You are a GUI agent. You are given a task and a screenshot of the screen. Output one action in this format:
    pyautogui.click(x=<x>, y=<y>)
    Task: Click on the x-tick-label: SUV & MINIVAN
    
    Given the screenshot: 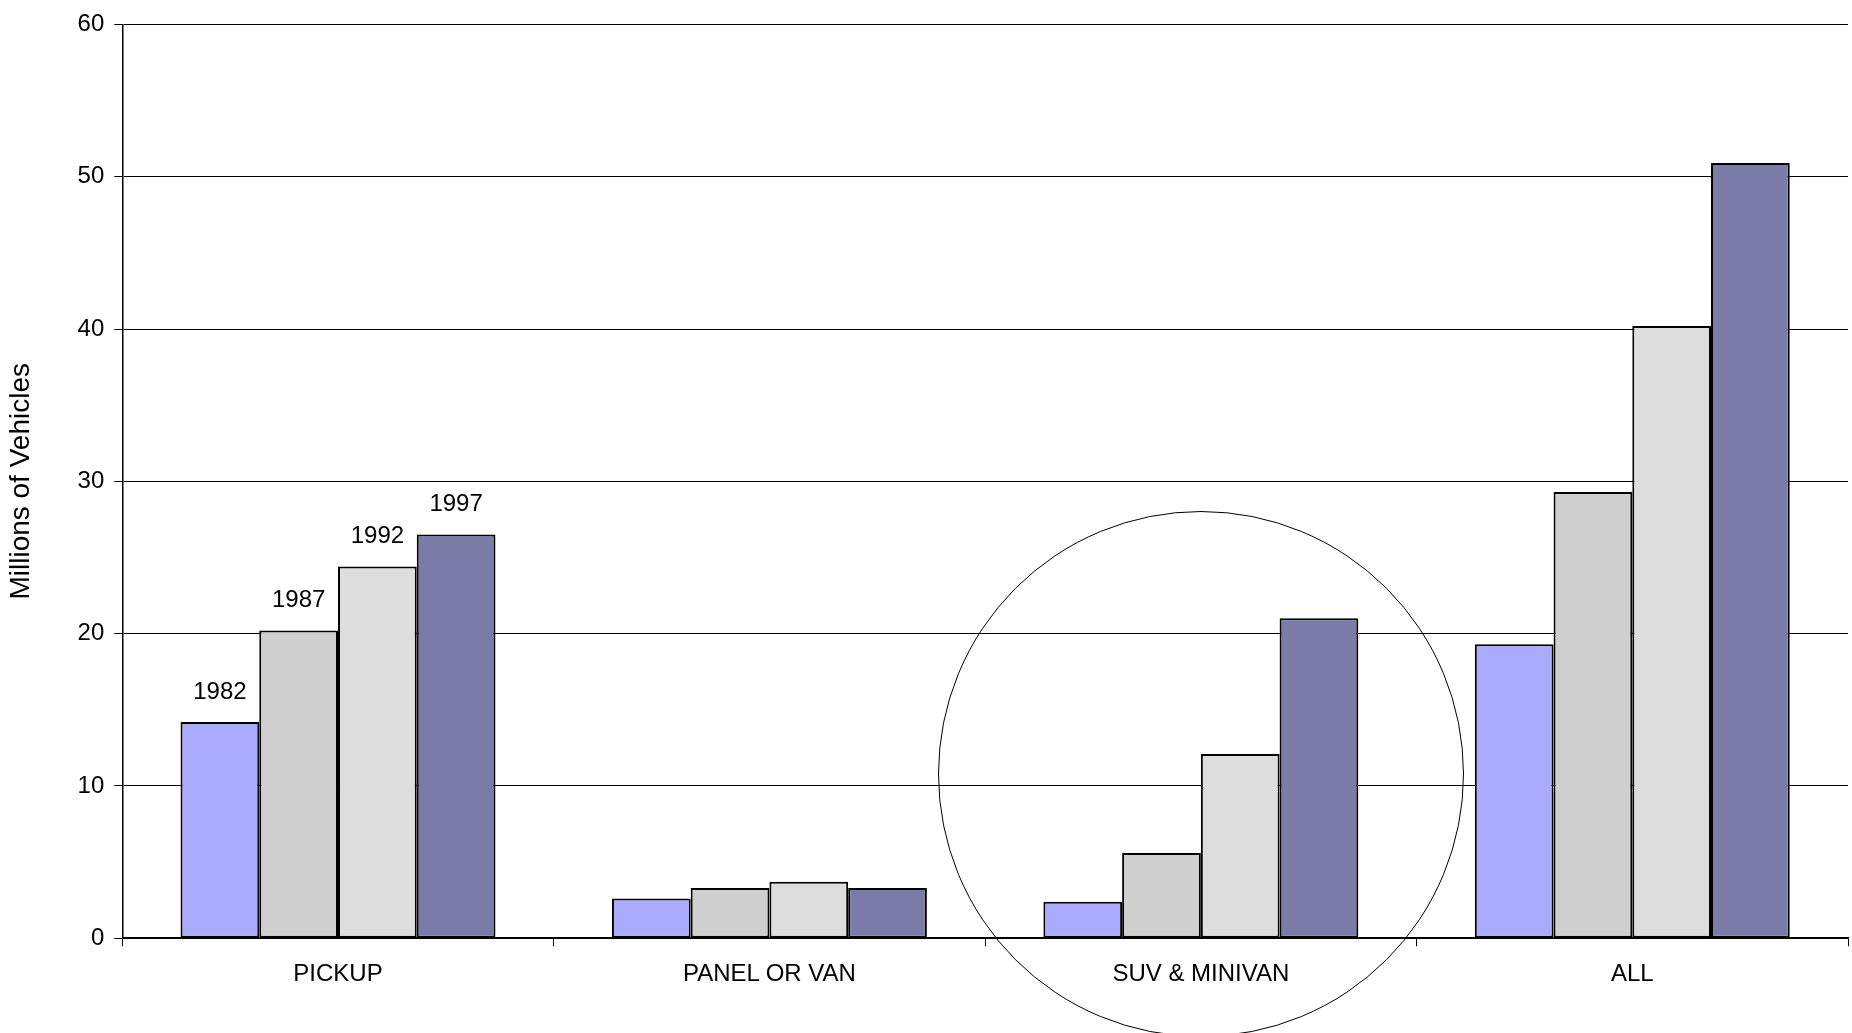 What is the action you would take?
    pyautogui.click(x=1201, y=973)
    